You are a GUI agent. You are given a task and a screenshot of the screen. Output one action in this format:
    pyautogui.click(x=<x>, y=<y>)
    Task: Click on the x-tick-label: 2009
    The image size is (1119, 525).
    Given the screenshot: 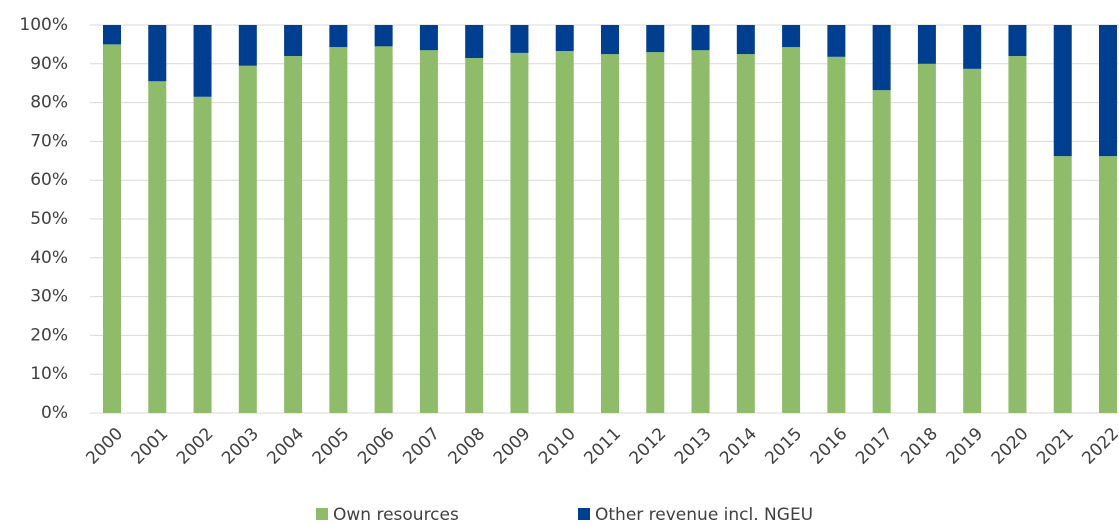 What is the action you would take?
    pyautogui.click(x=512, y=446)
    